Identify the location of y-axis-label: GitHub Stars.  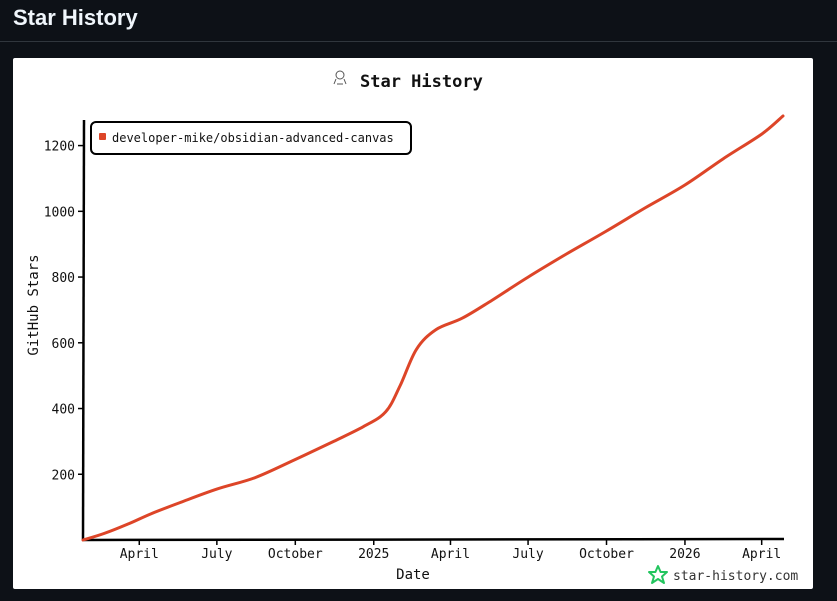
(34, 304).